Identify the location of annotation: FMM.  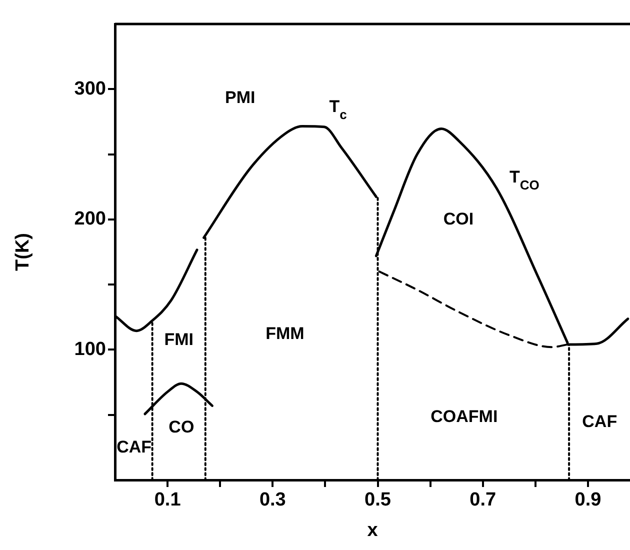
(285, 333).